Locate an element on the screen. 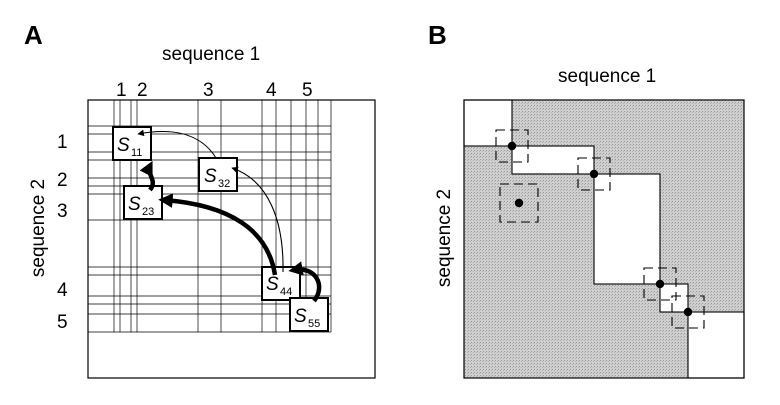  state-s55-base: S is located at coordinates (300, 316).